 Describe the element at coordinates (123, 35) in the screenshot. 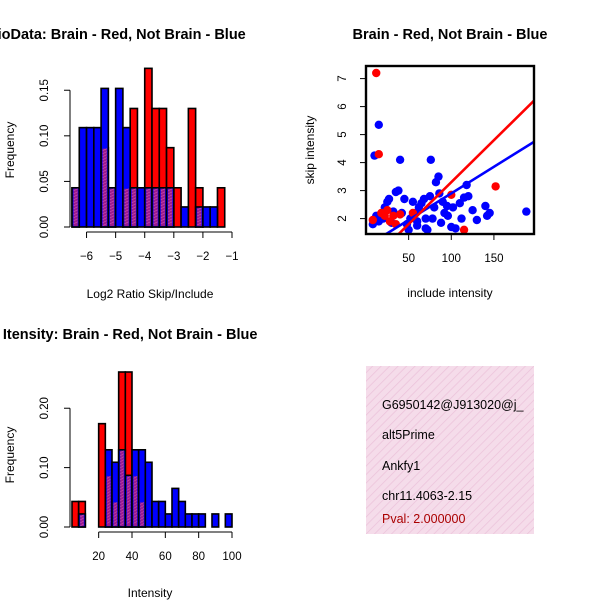

I see `chart-title: RatioData: Brain - Red, Not Brain - Blue` at that location.